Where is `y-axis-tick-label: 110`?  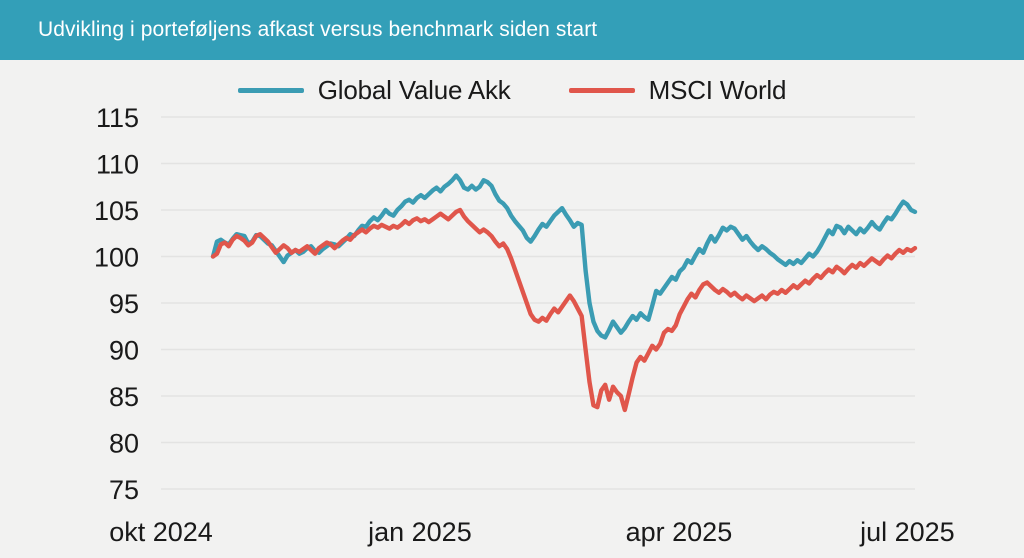 y-axis-tick-label: 110 is located at coordinates (117, 165).